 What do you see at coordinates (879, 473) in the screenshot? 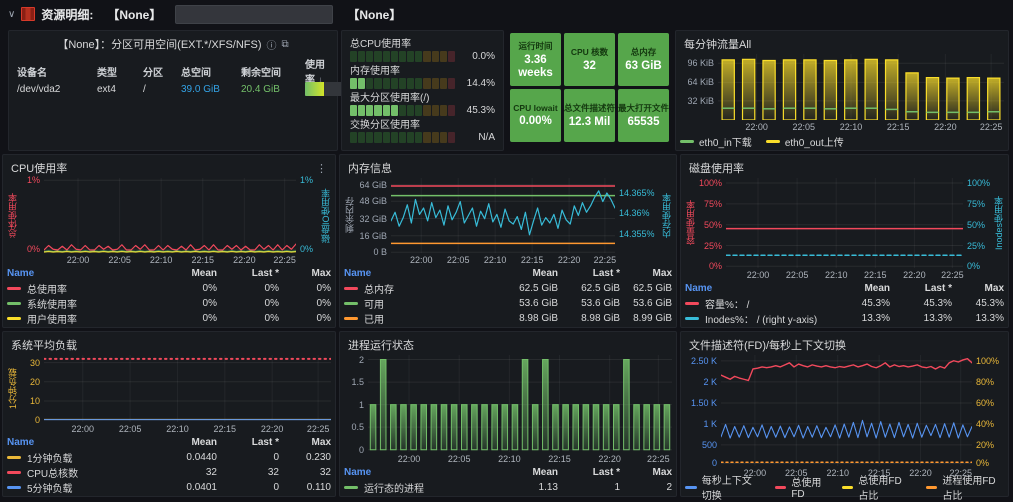
I see `fd-x-tick: 22:15` at bounding box center [879, 473].